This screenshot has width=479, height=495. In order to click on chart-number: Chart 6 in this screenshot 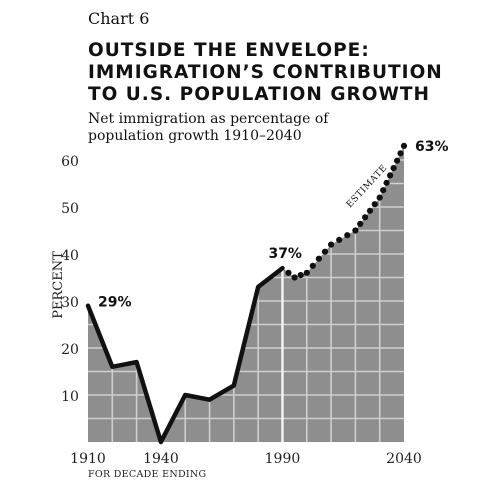, I will do `click(119, 18)`.